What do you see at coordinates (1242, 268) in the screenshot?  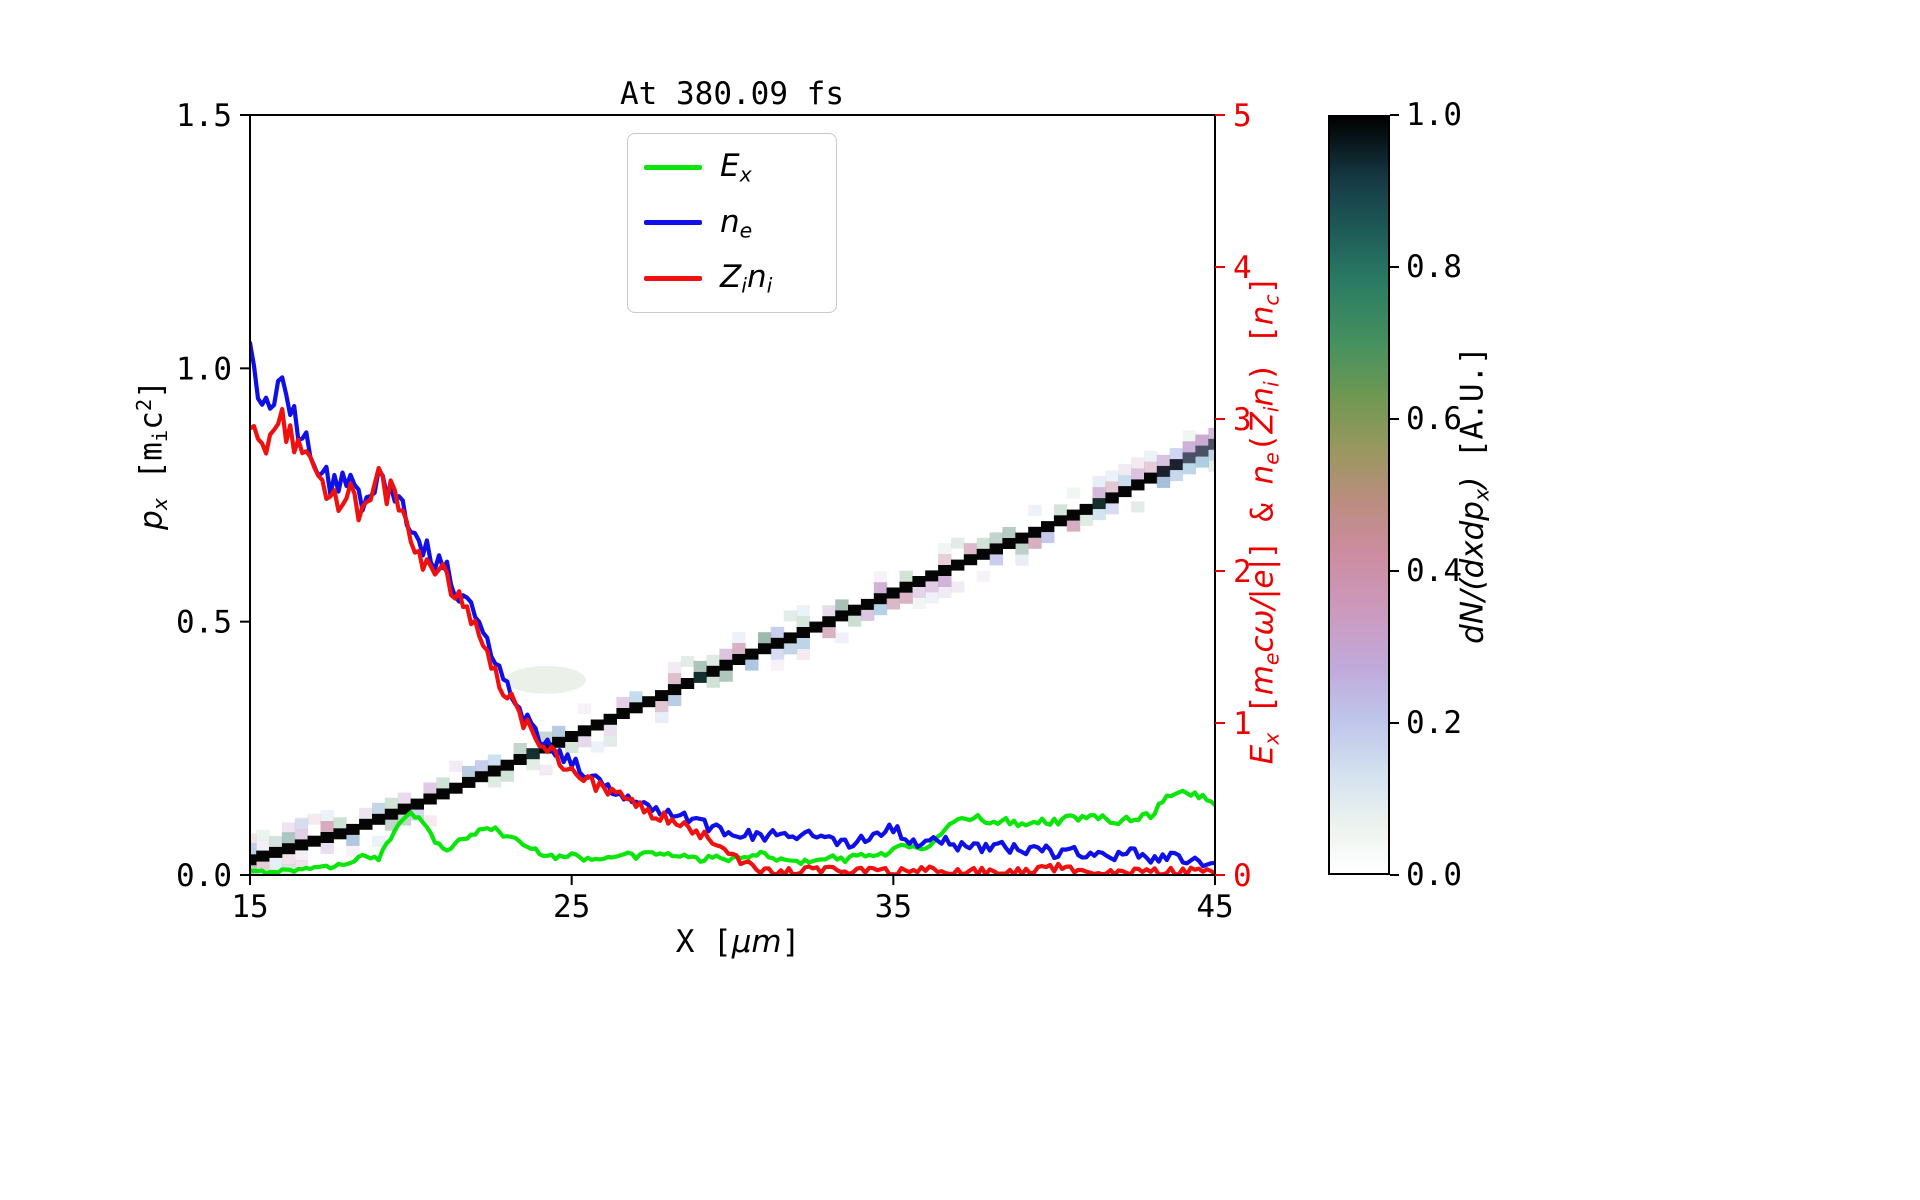 I see `y-right-tick-label: 4` at bounding box center [1242, 268].